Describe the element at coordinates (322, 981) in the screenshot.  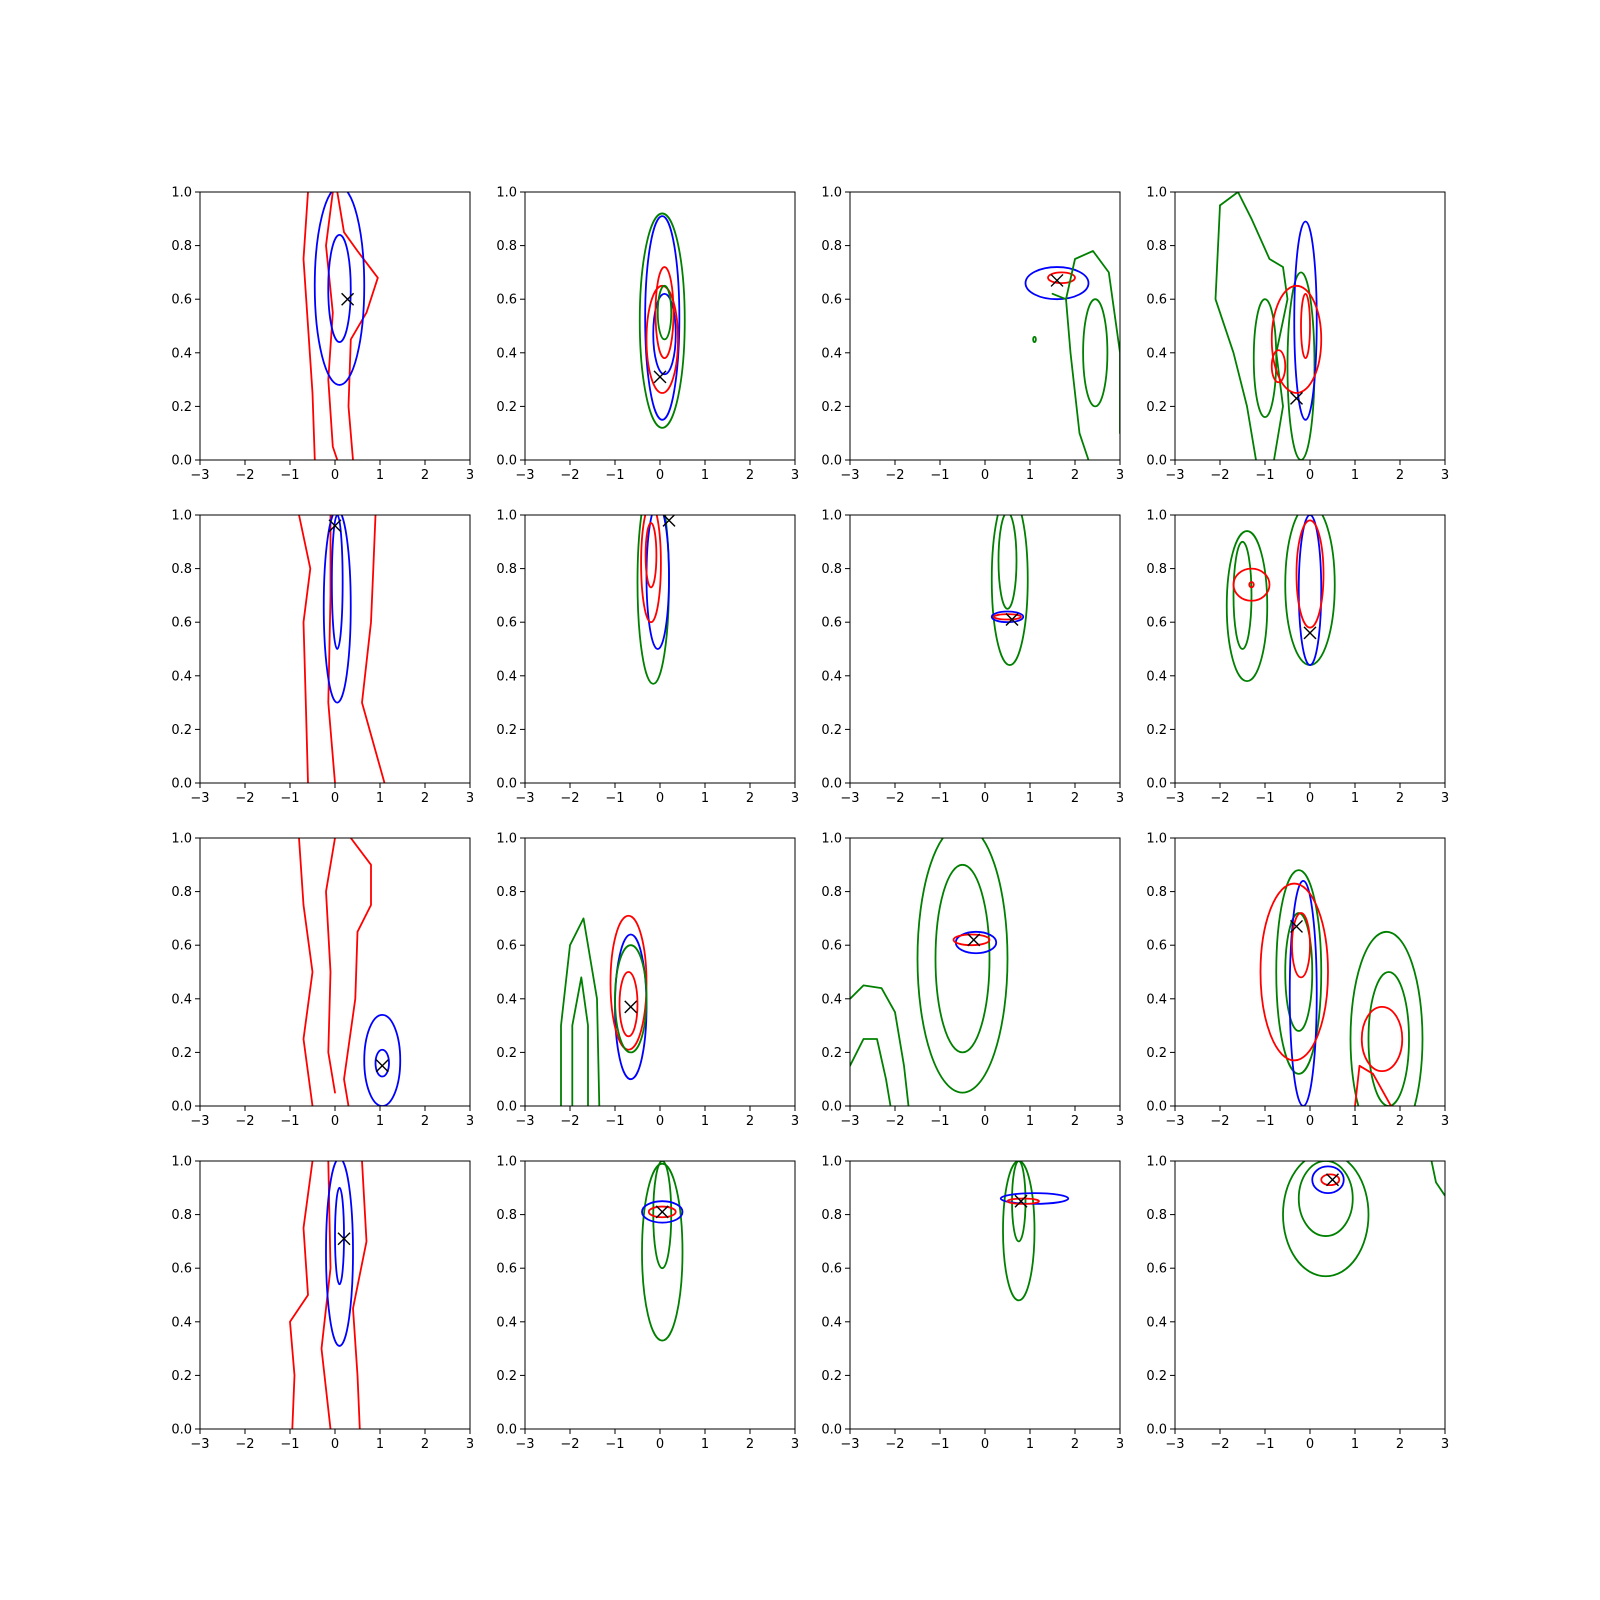
I see `subplot-2-0: −3 −2 −1 0 1 2 3 0.0 0.2 0.4 0.6 0.8 1.0` at that location.